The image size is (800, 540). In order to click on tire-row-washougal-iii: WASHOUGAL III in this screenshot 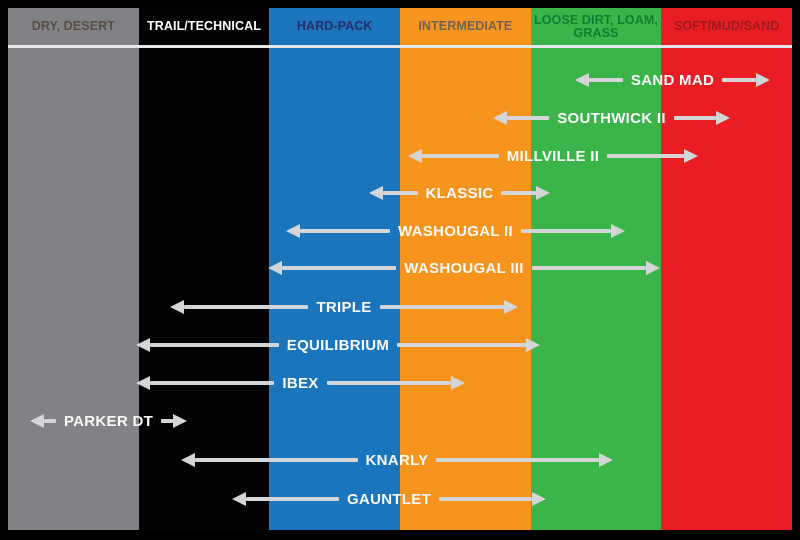, I will do `click(464, 268)`.